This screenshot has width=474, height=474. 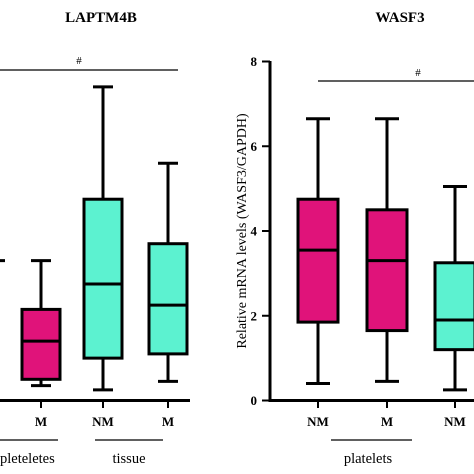 I want to click on y-tick-label: 8, so click(x=254, y=61).